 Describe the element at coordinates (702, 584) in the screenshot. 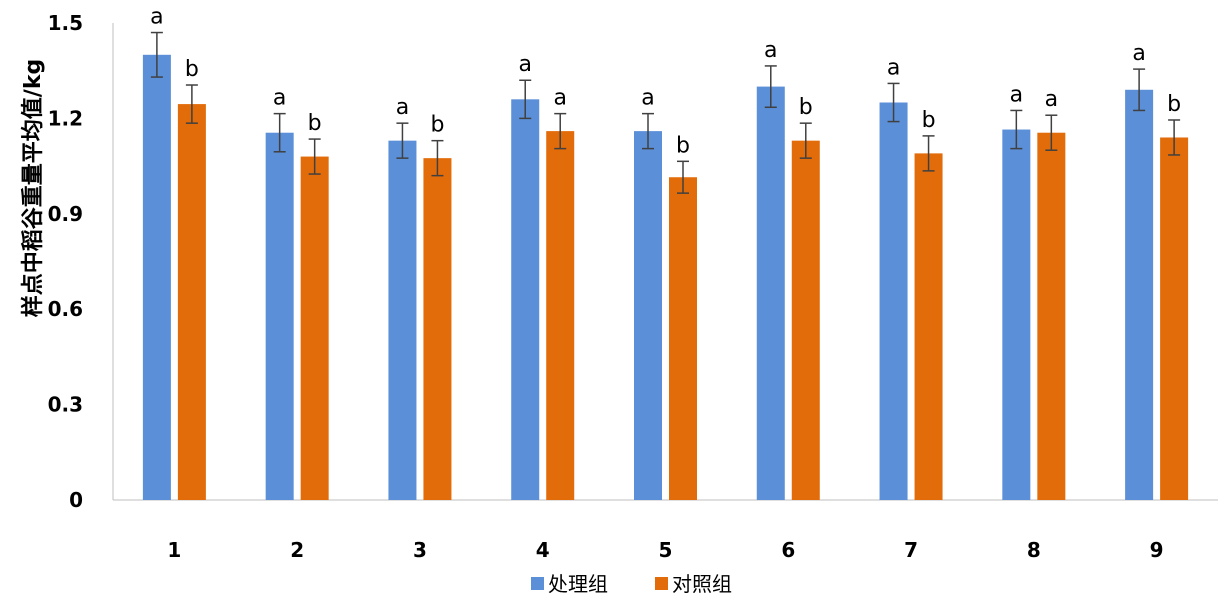

I see `legend-label: 对照组` at that location.